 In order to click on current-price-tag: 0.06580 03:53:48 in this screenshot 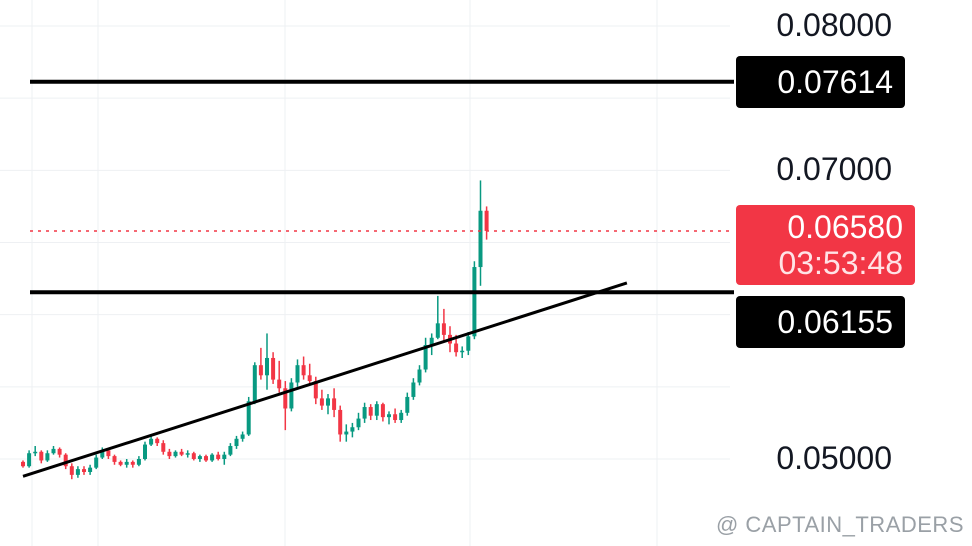, I will do `click(825, 244)`.